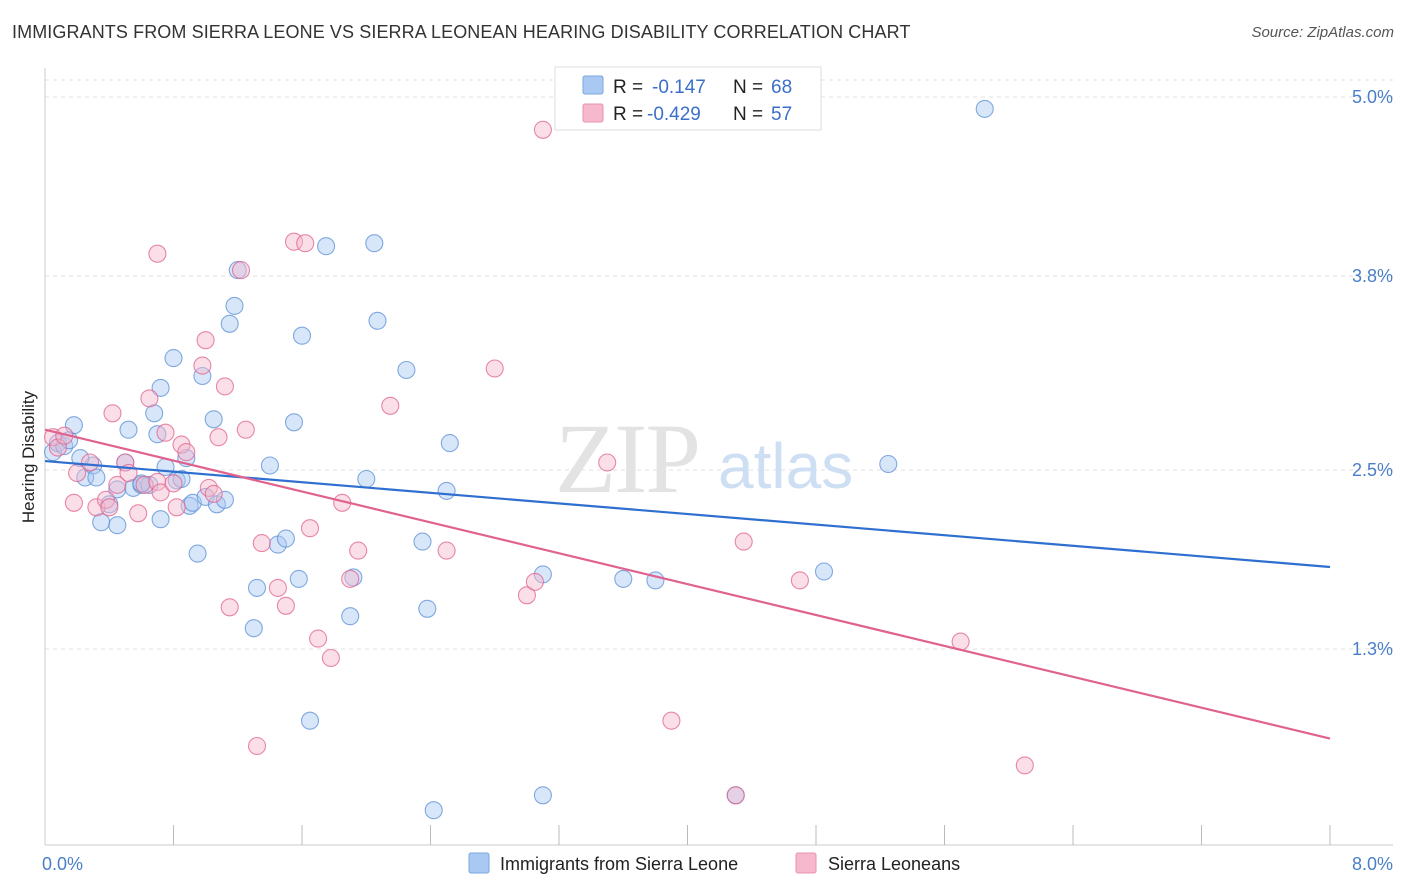 The height and width of the screenshot is (892, 1406). I want to click on source-label: Source: ZipAtlas.com, so click(1322, 32).